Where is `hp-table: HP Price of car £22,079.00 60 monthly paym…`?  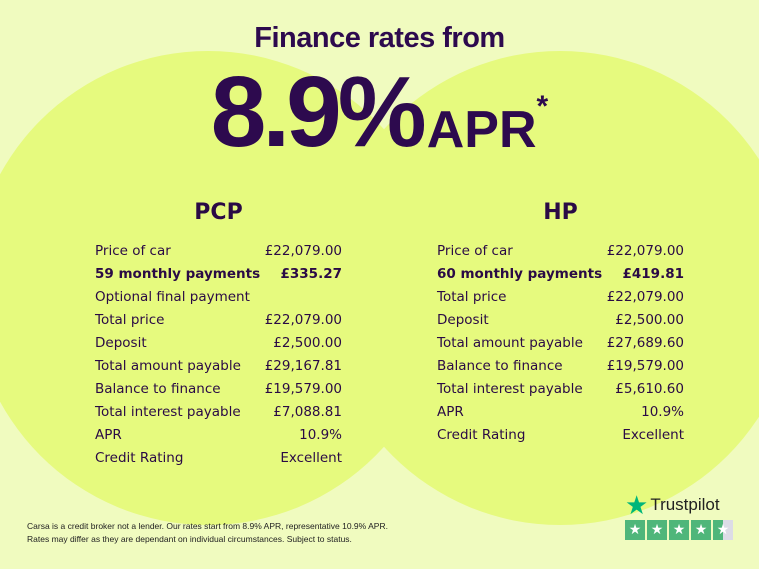 hp-table: HP Price of car £22,079.00 60 monthly paym… is located at coordinates (560, 322).